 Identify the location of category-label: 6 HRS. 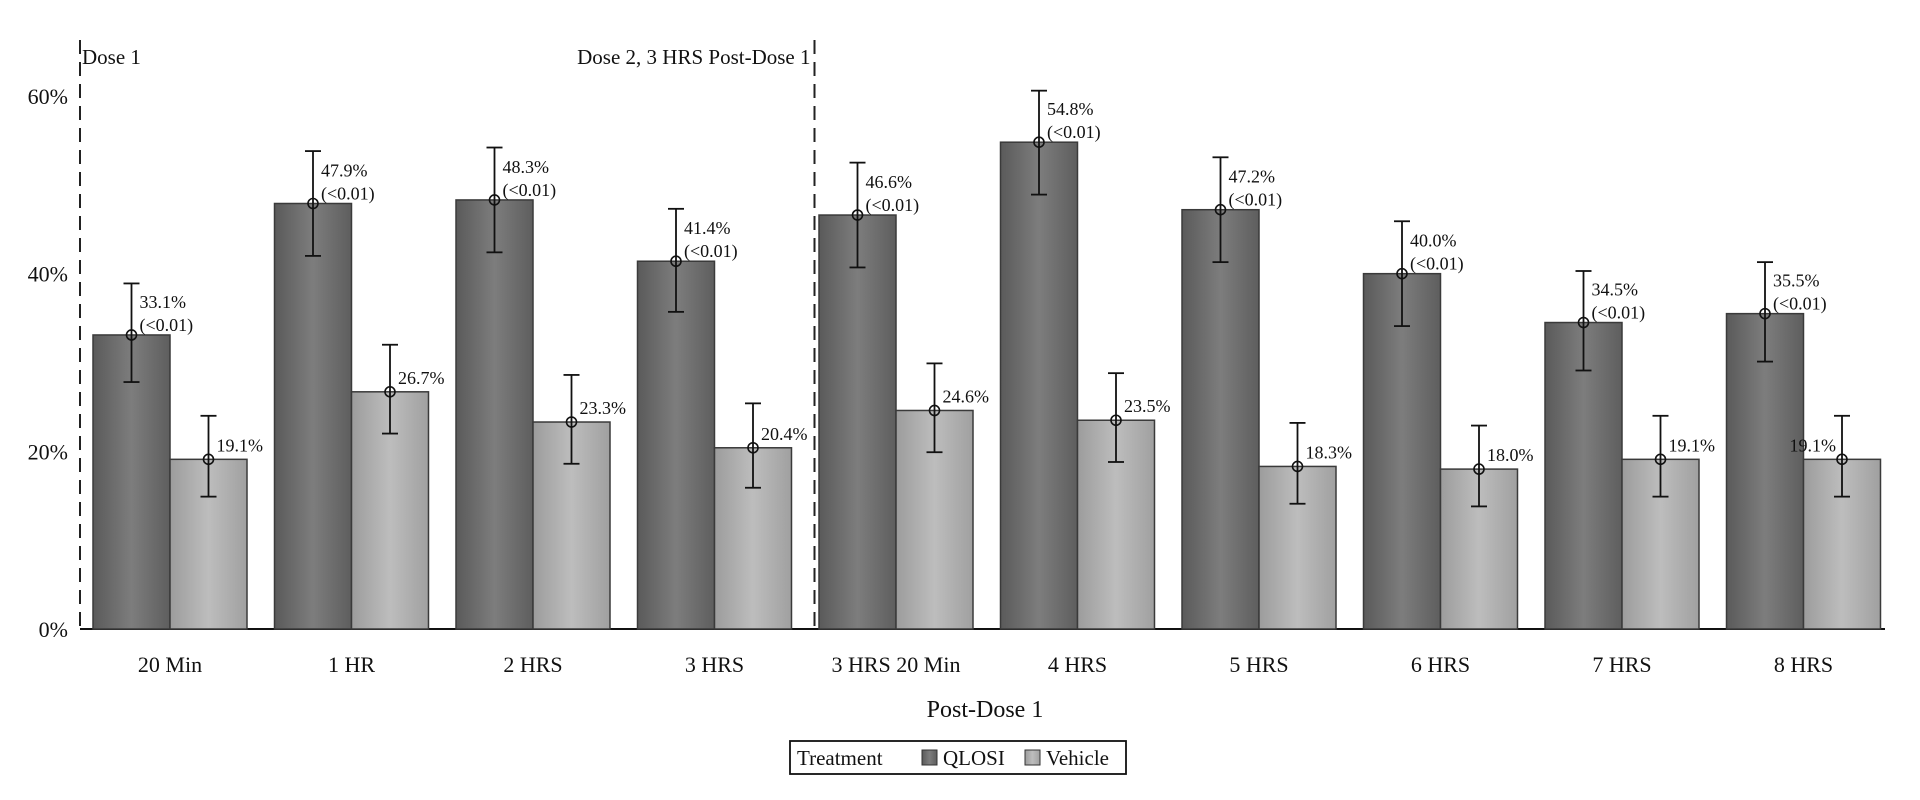
(1440, 664).